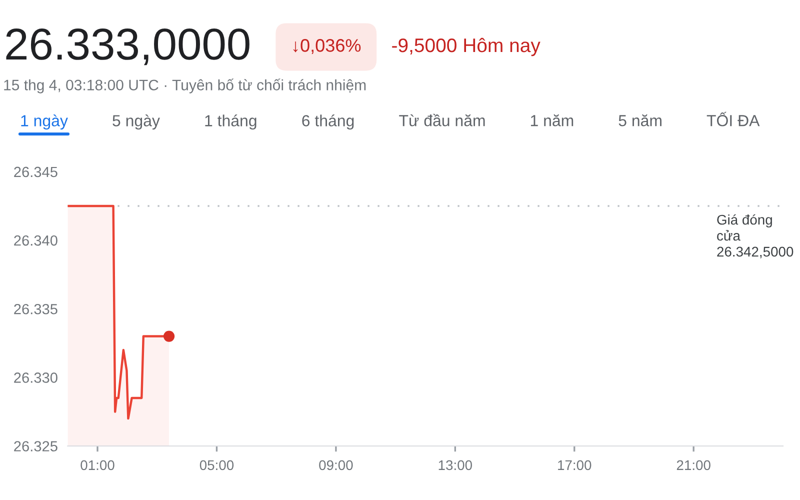  I want to click on y-tick-label: 26.335, so click(36, 309).